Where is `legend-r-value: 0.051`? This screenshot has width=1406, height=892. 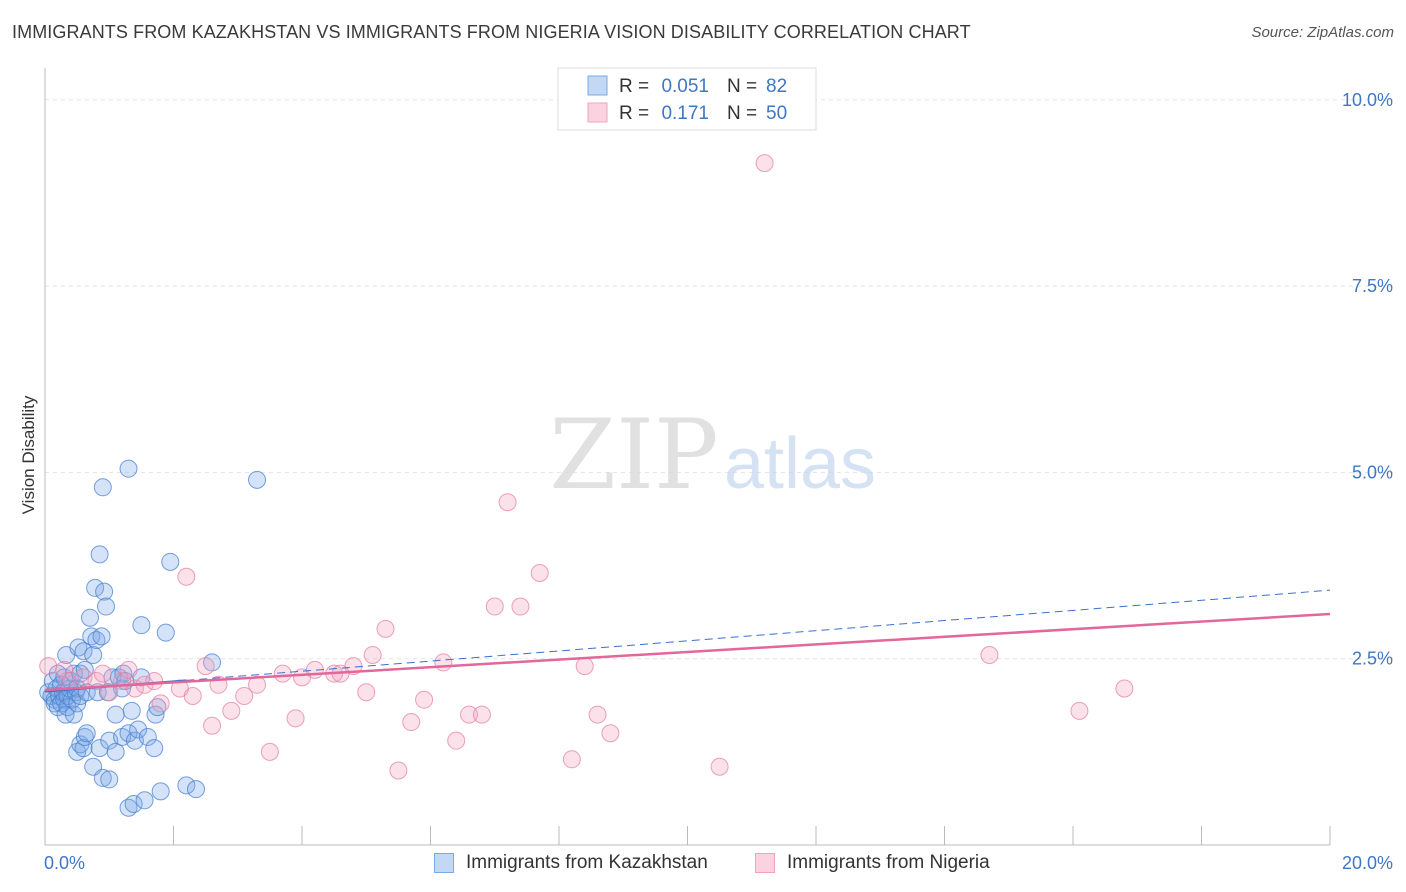 legend-r-value: 0.051 is located at coordinates (685, 86).